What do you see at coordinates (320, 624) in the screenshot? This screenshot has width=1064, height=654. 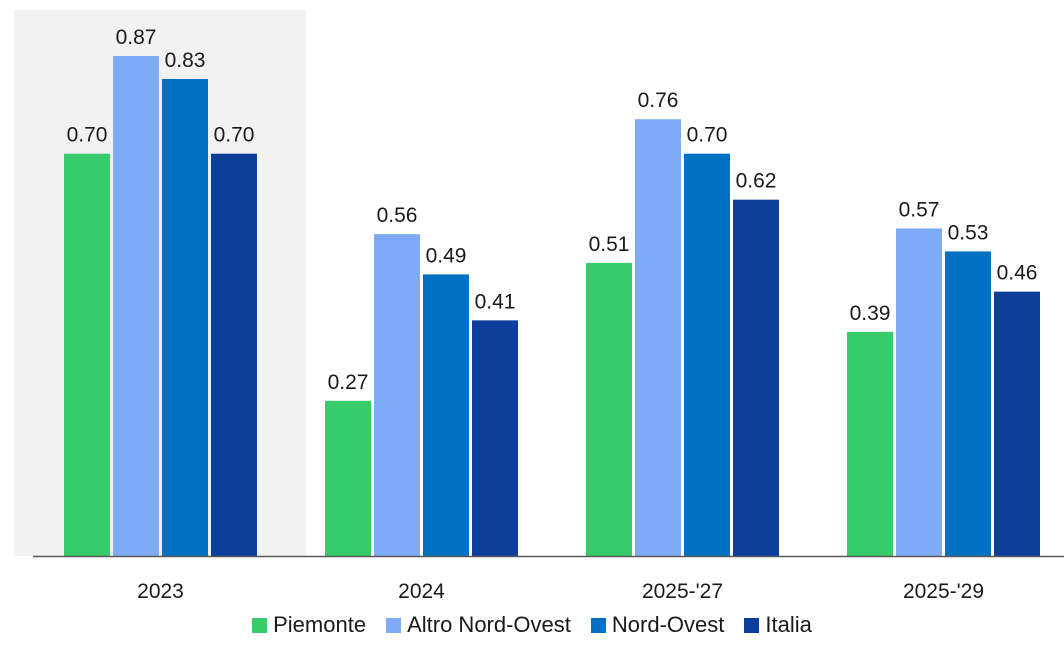 I see `legend-label: Piemonte` at bounding box center [320, 624].